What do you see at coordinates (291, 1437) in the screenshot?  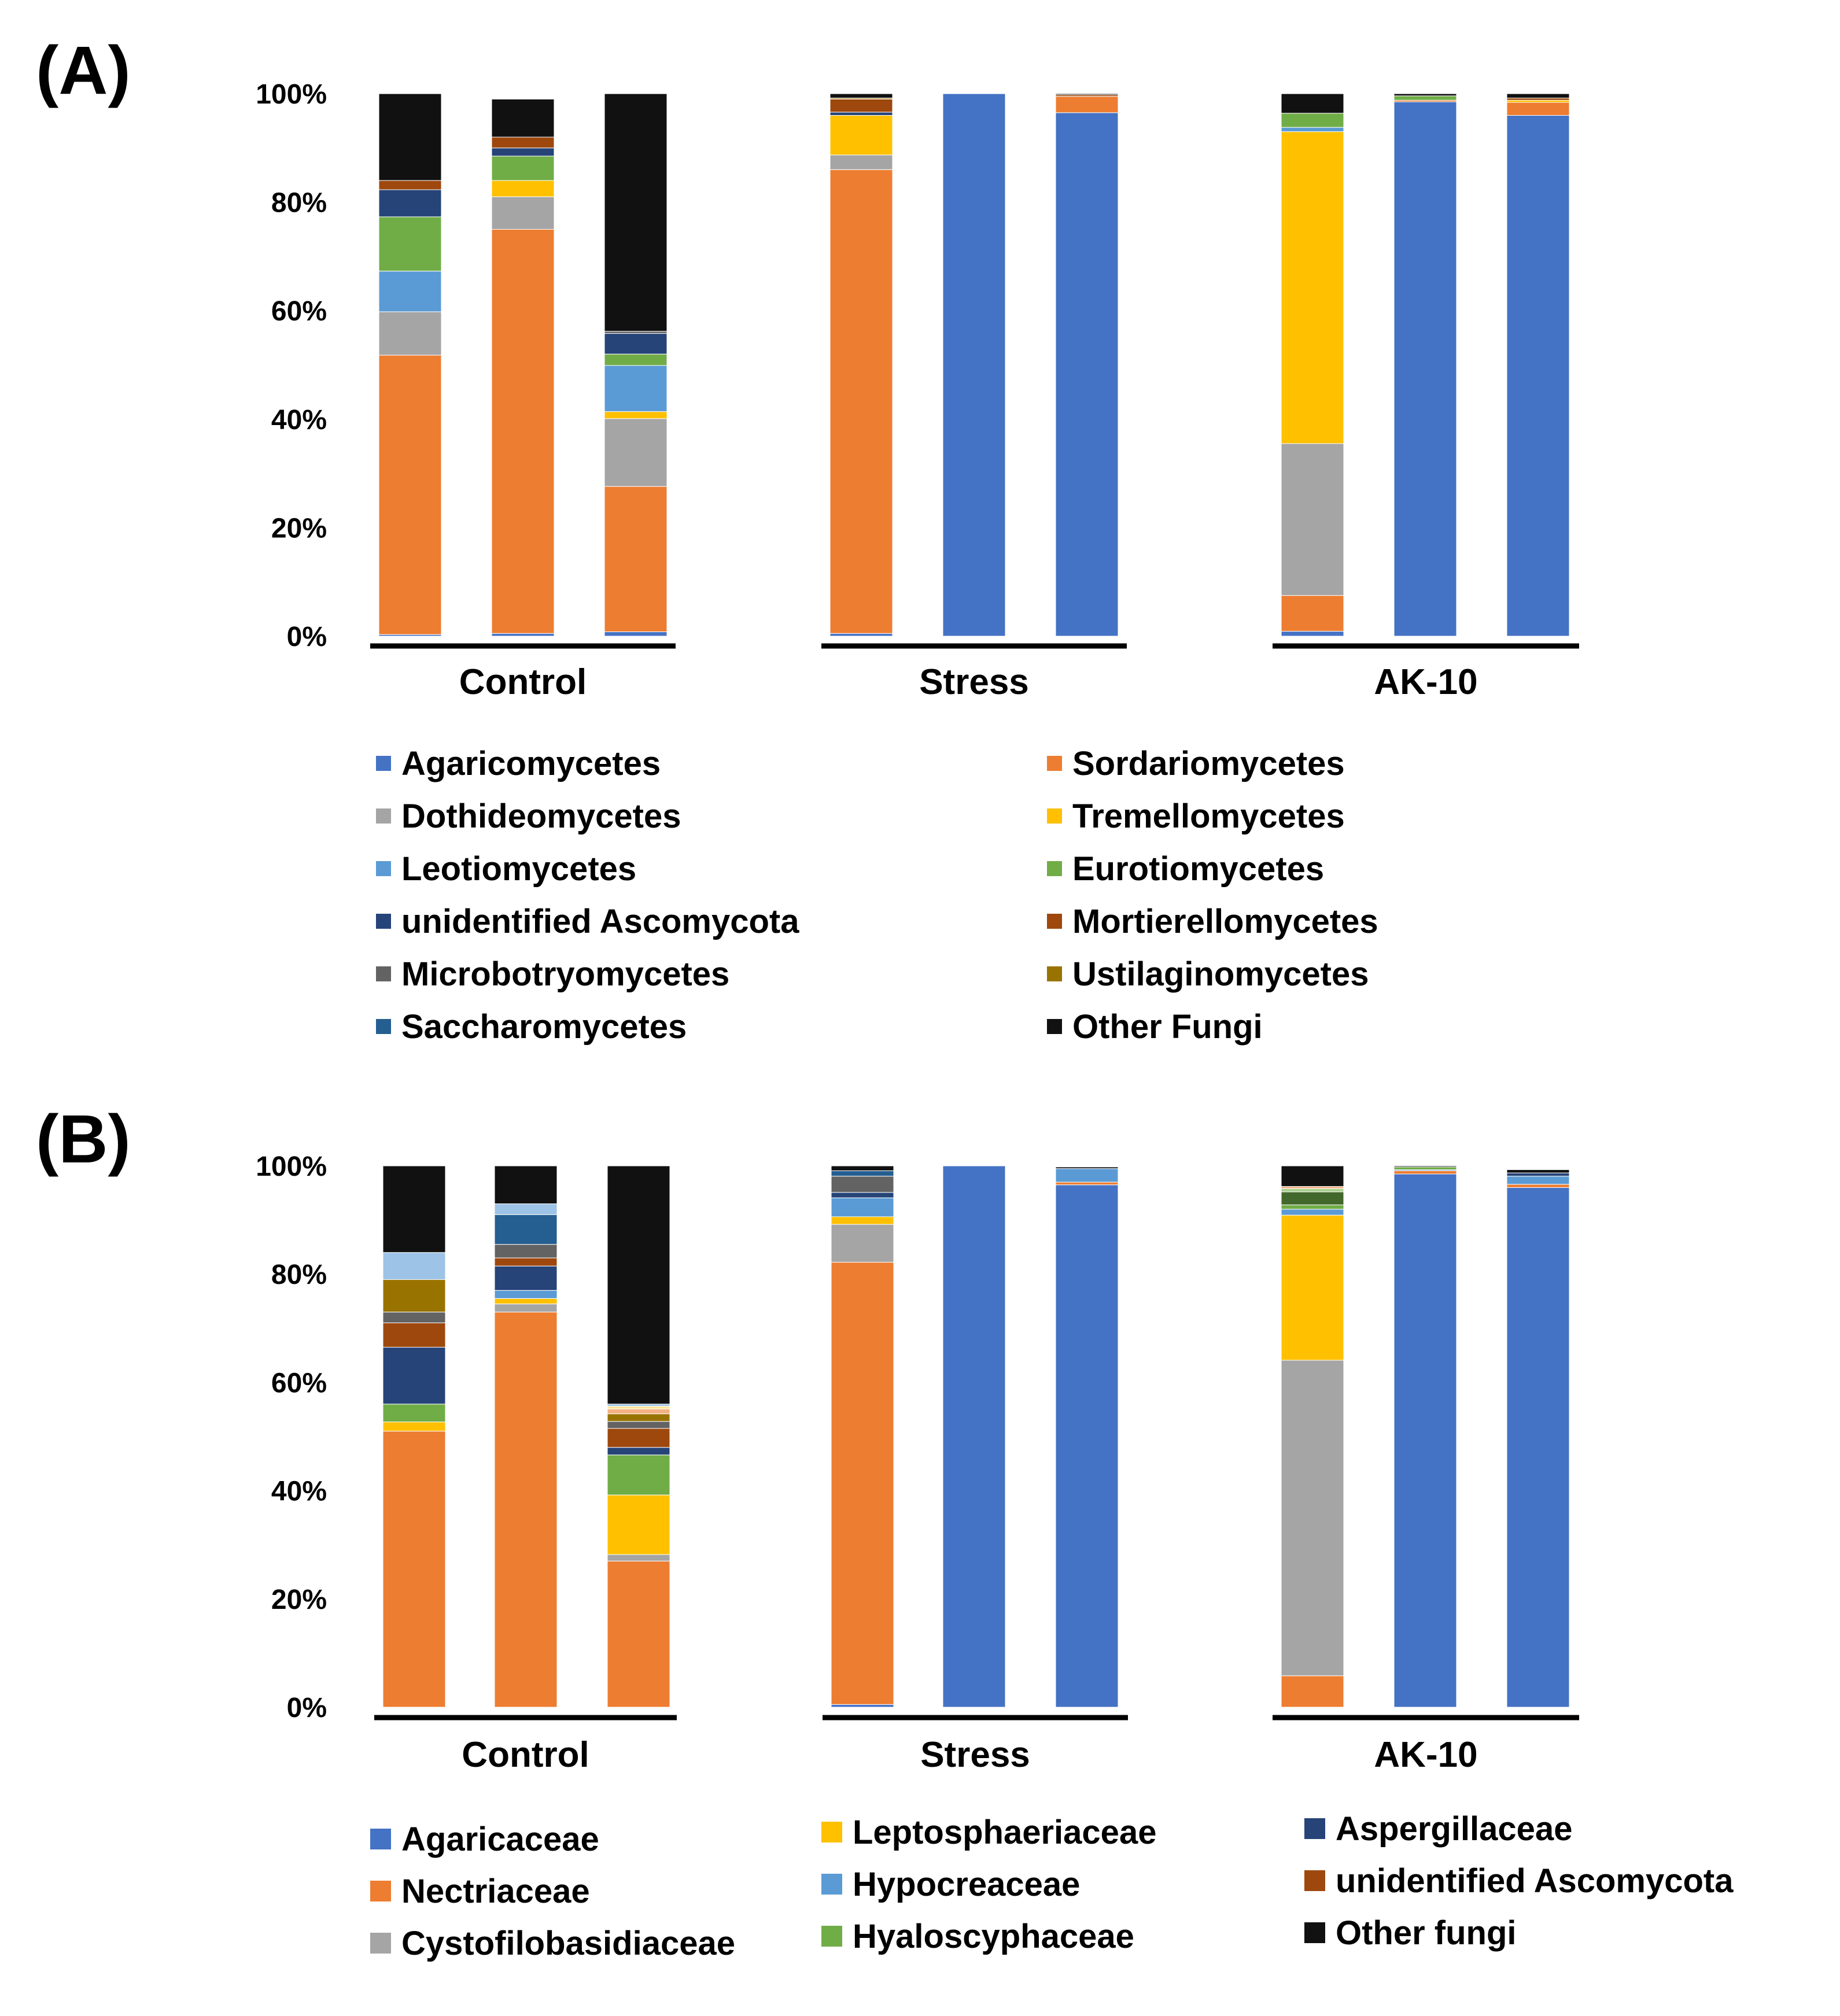 I see `y-axis-b: 0% 20% 40% 60% 80% 100%` at bounding box center [291, 1437].